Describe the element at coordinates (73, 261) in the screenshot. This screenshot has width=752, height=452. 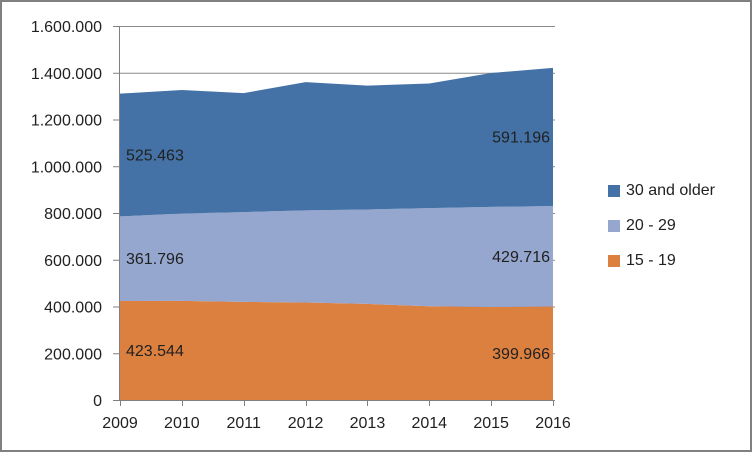
I see `y-axis-tick-label: 600.000` at that location.